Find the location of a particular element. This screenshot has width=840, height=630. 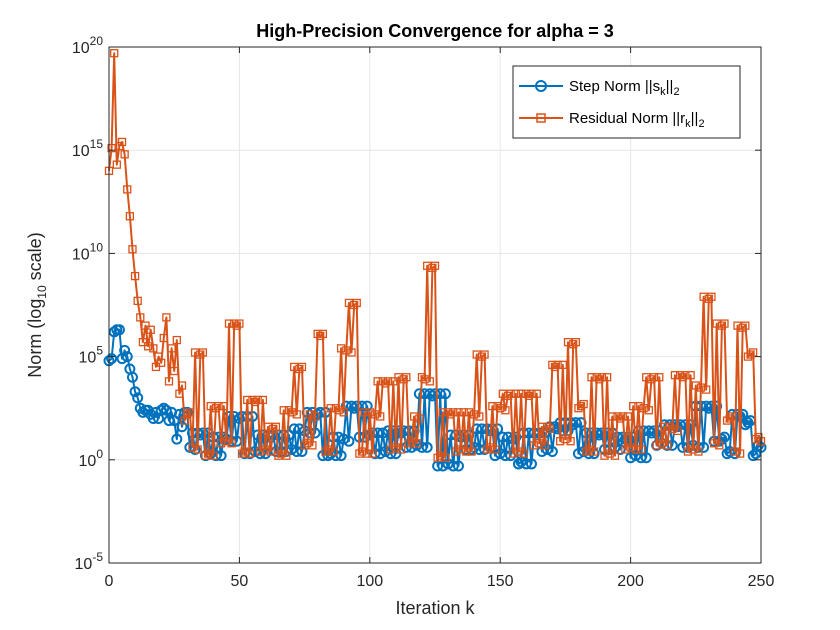

legend-residual-sub: k is located at coordinates (688, 124).